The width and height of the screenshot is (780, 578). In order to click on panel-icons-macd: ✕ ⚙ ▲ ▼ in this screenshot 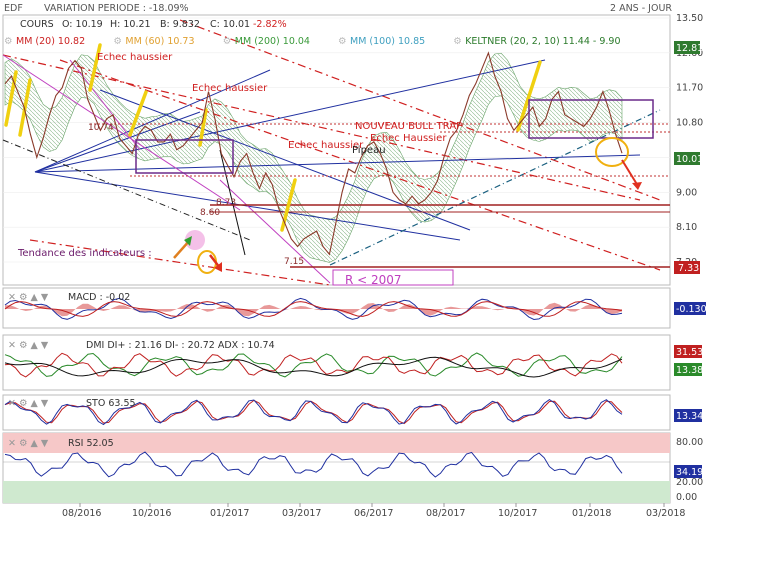, I will do `click(28, 297)`.